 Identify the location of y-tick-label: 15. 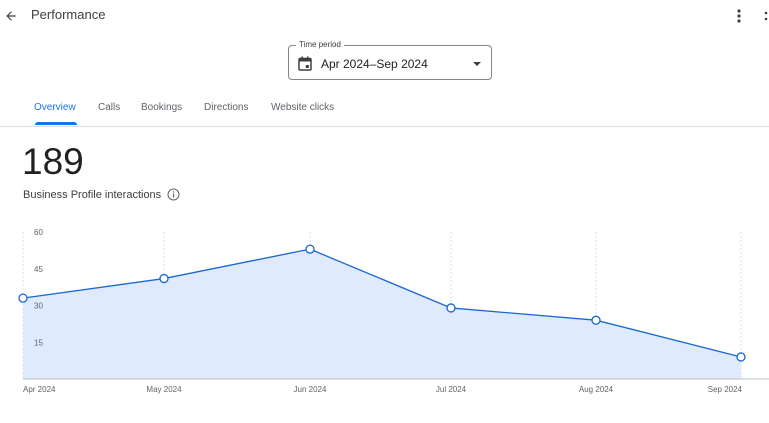
(38, 342).